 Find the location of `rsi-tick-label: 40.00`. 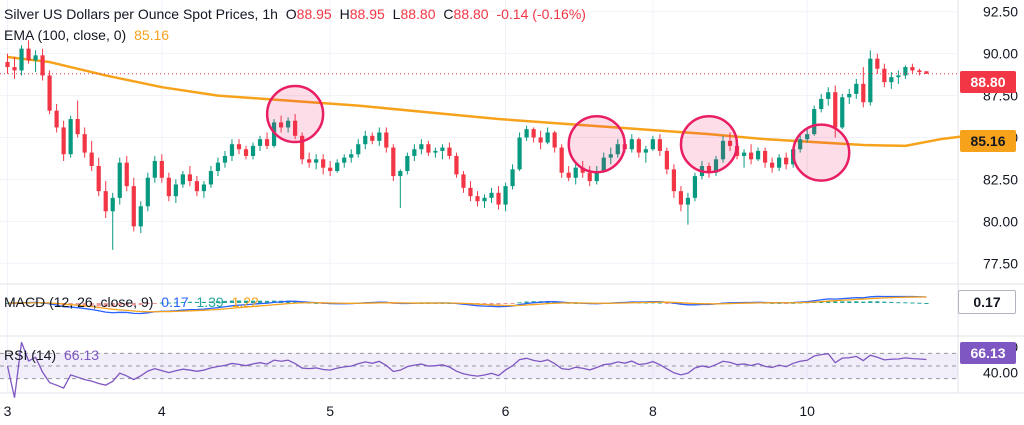

rsi-tick-label: 40.00 is located at coordinates (1000, 372).